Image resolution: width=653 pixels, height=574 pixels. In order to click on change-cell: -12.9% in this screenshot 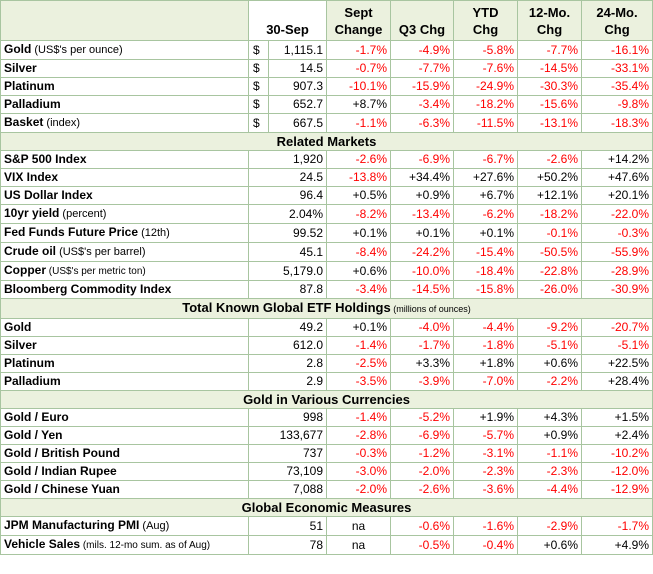, I will do `click(617, 489)`.